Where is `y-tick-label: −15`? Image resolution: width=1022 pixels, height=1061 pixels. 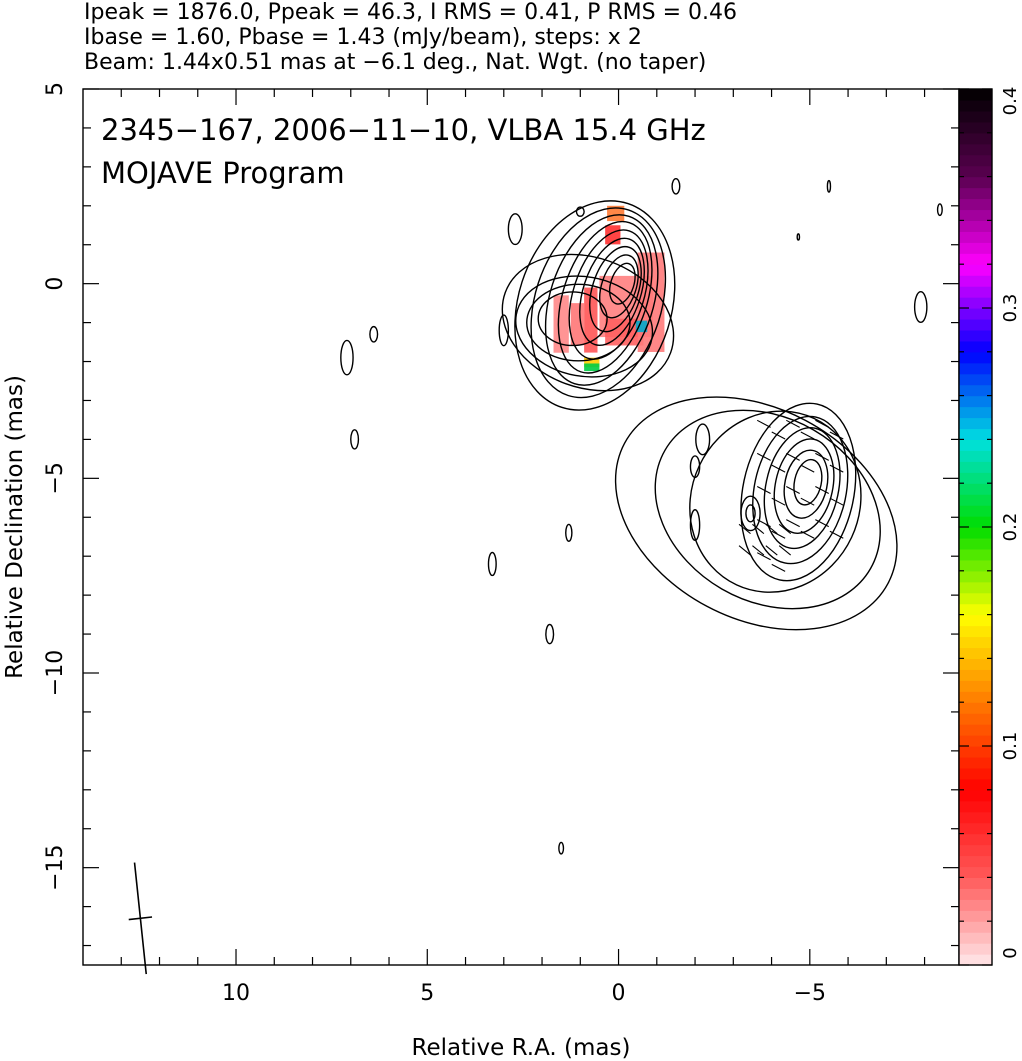
y-tick-label: −15 is located at coordinates (55, 867).